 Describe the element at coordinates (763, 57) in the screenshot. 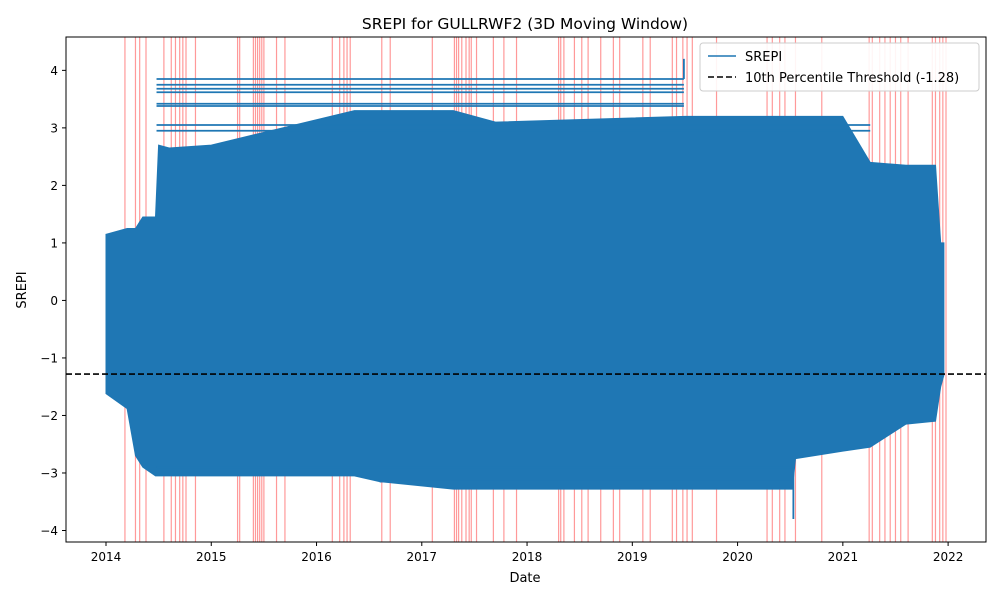

I see `legend-srepi-label: SREPI` at that location.